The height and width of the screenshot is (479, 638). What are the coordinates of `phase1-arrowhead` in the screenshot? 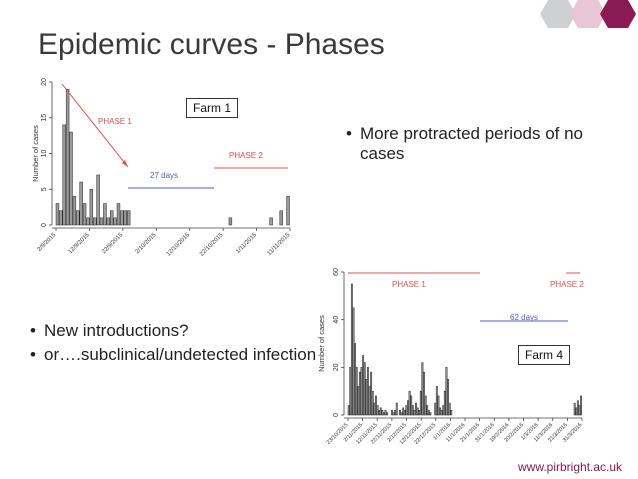 It's located at (125, 163).